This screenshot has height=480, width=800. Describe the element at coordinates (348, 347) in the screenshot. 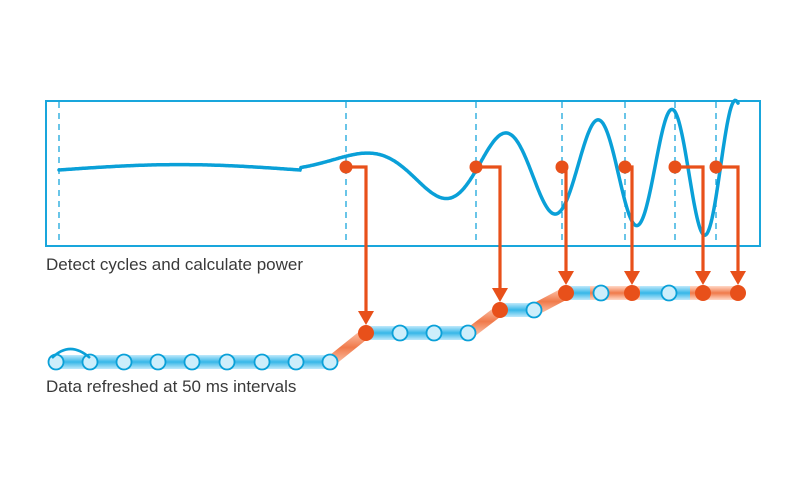

I see `track-transition` at that location.